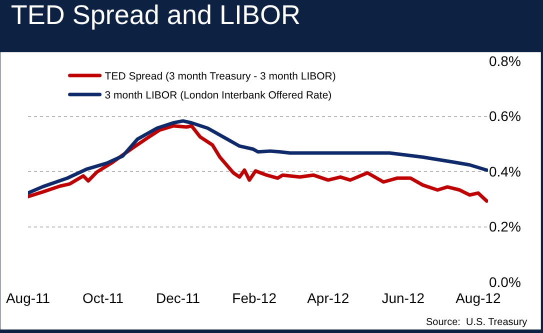 Image resolution: width=543 pixels, height=333 pixels. Describe the element at coordinates (178, 298) in the screenshot. I see `x-tick-label: Dec-11` at that location.